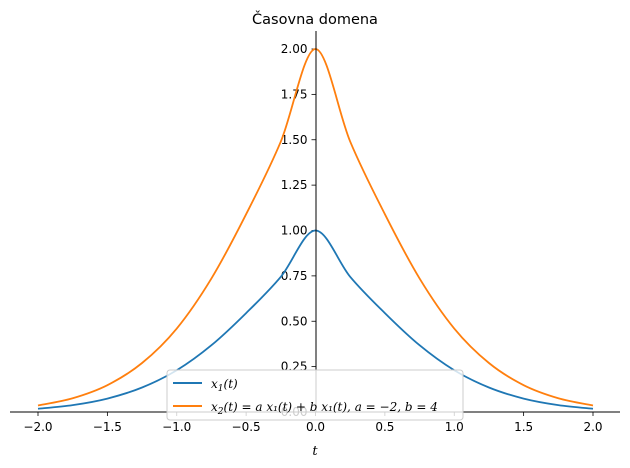 This screenshot has height=468, width=630. I want to click on x-tick-label: 0.0, so click(315, 427).